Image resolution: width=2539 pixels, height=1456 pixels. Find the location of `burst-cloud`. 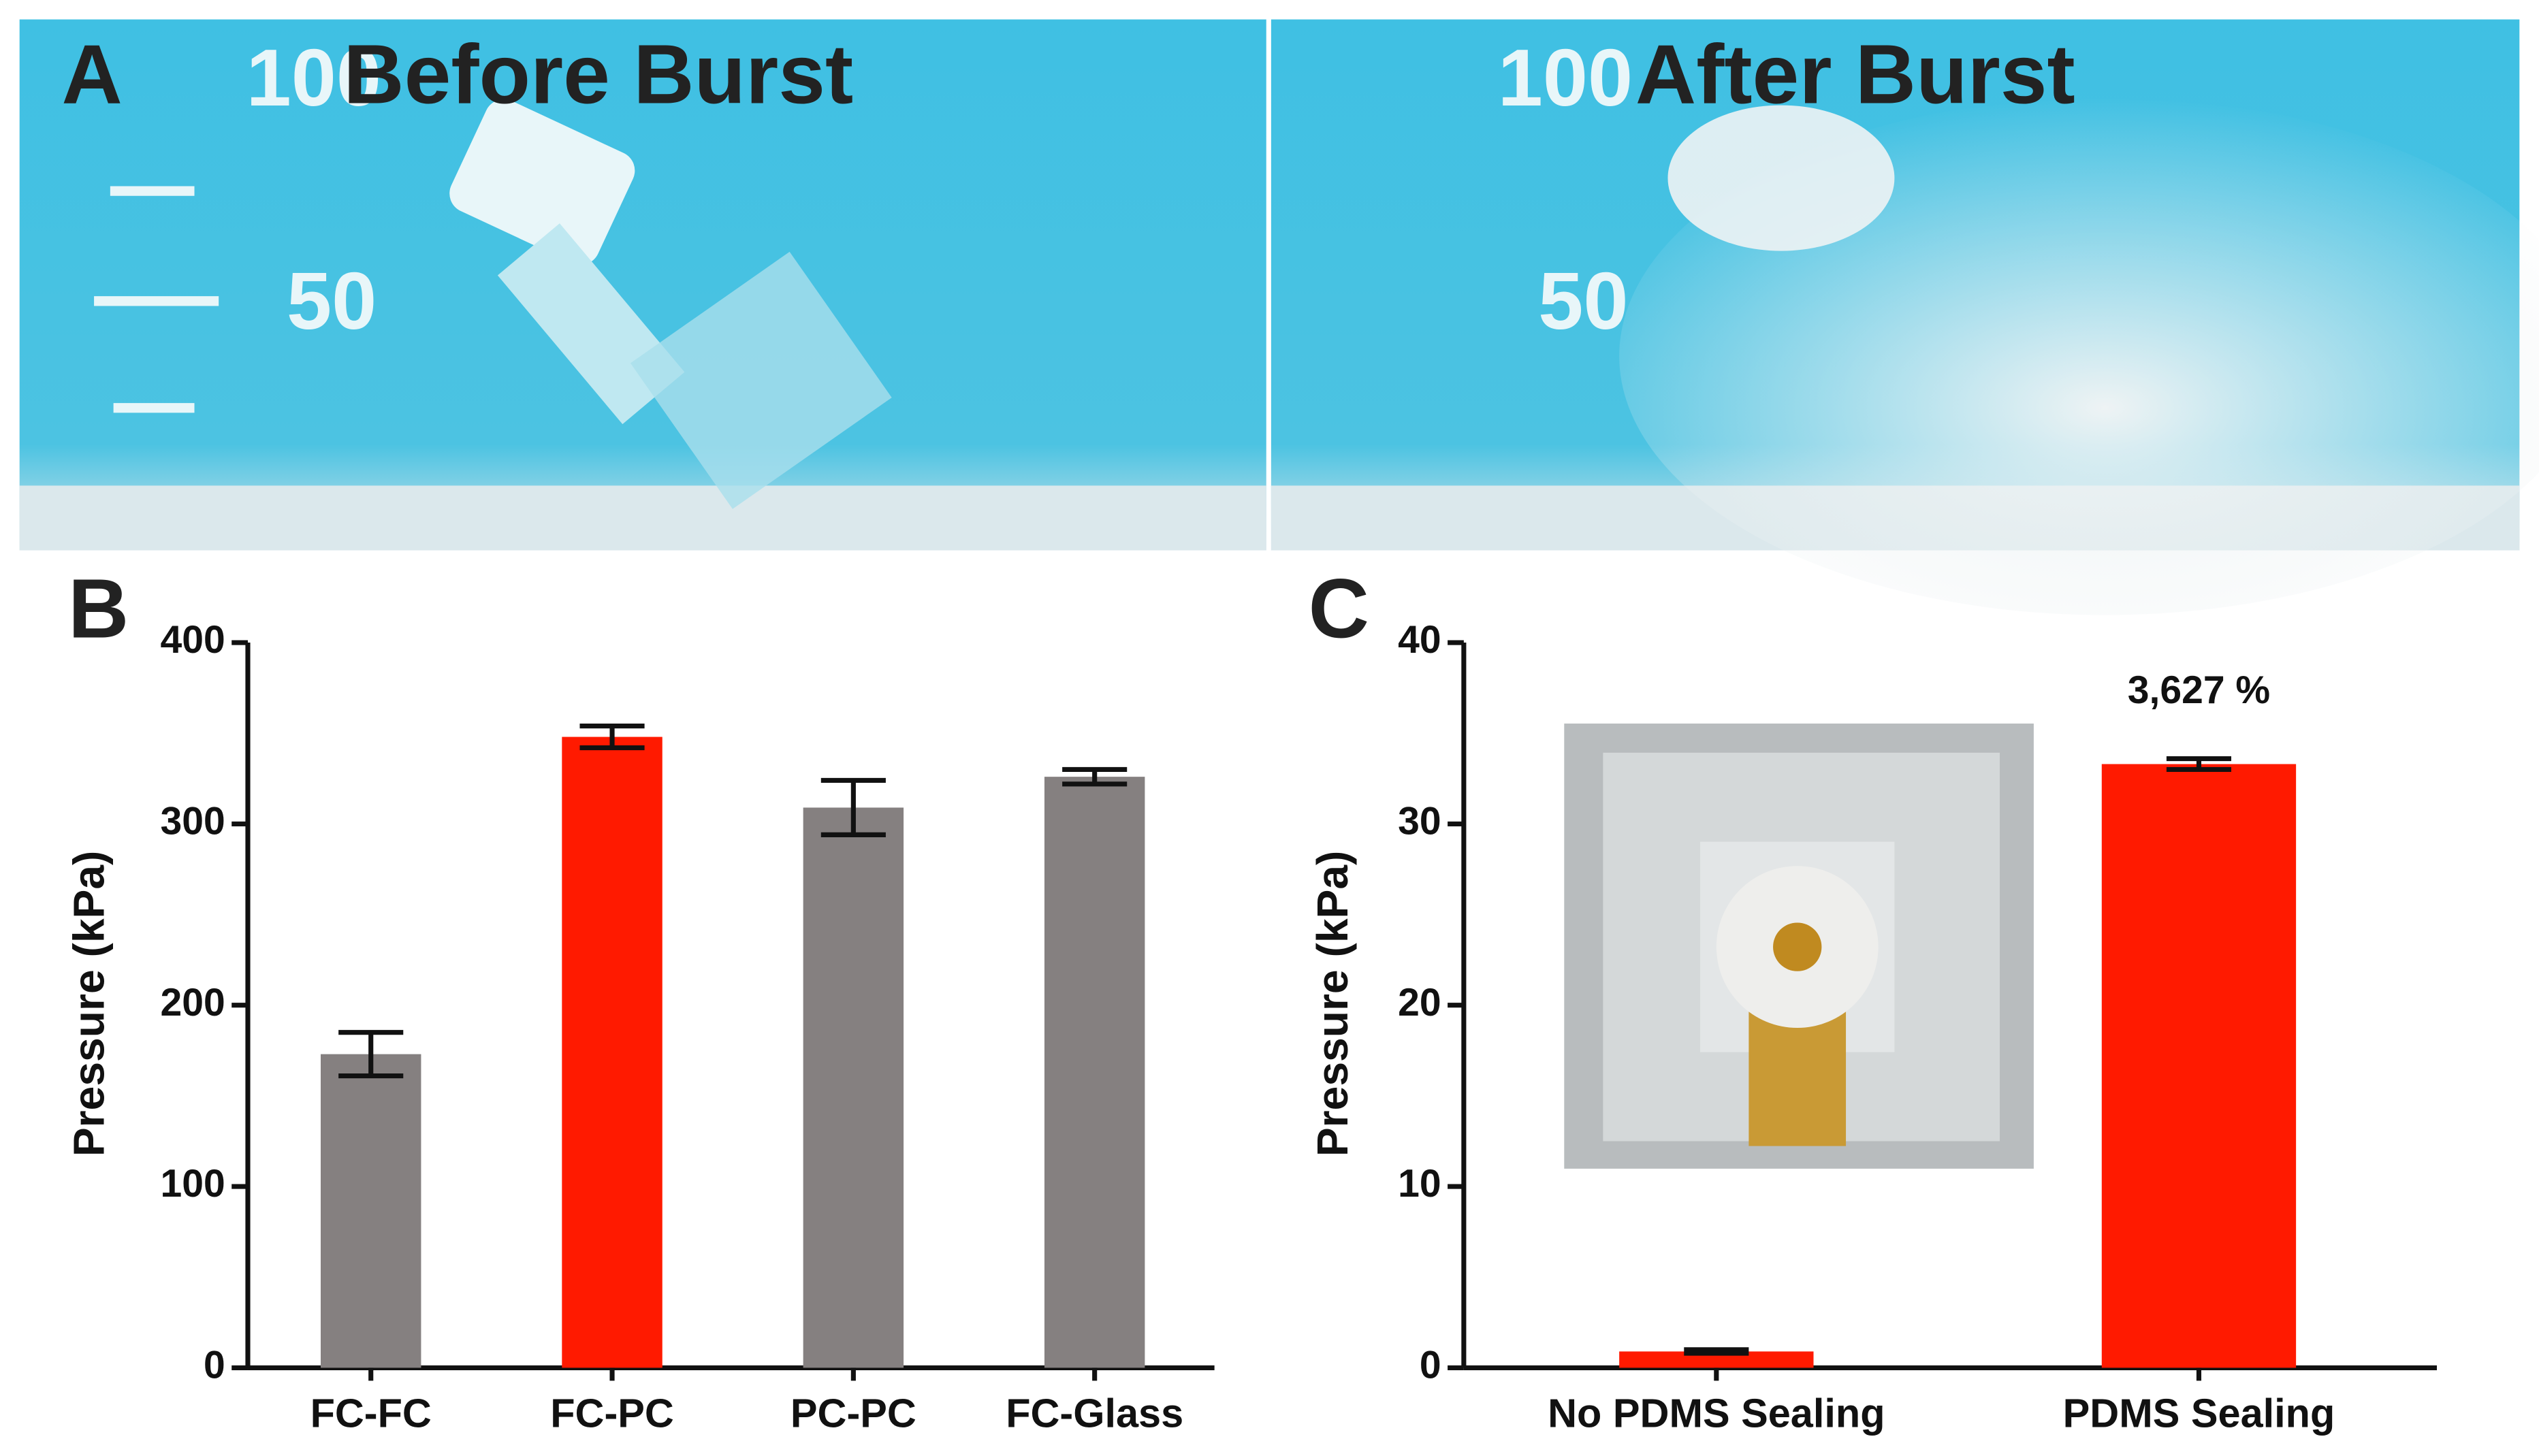

burst-cloud is located at coordinates (1781, 178).